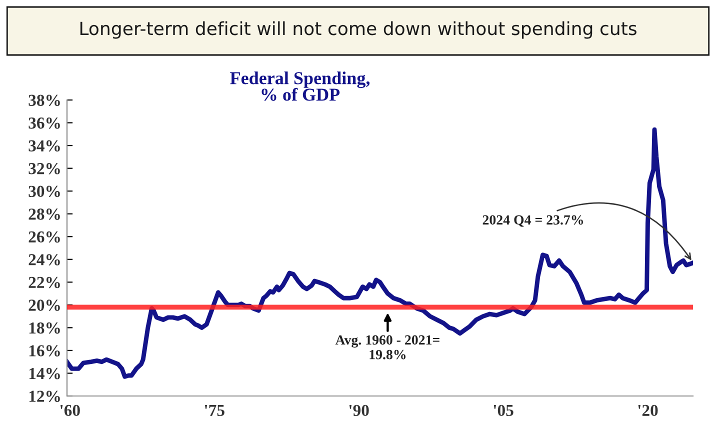  What do you see at coordinates (44, 260) in the screenshot?
I see `y-tick-label: 24%` at bounding box center [44, 260].